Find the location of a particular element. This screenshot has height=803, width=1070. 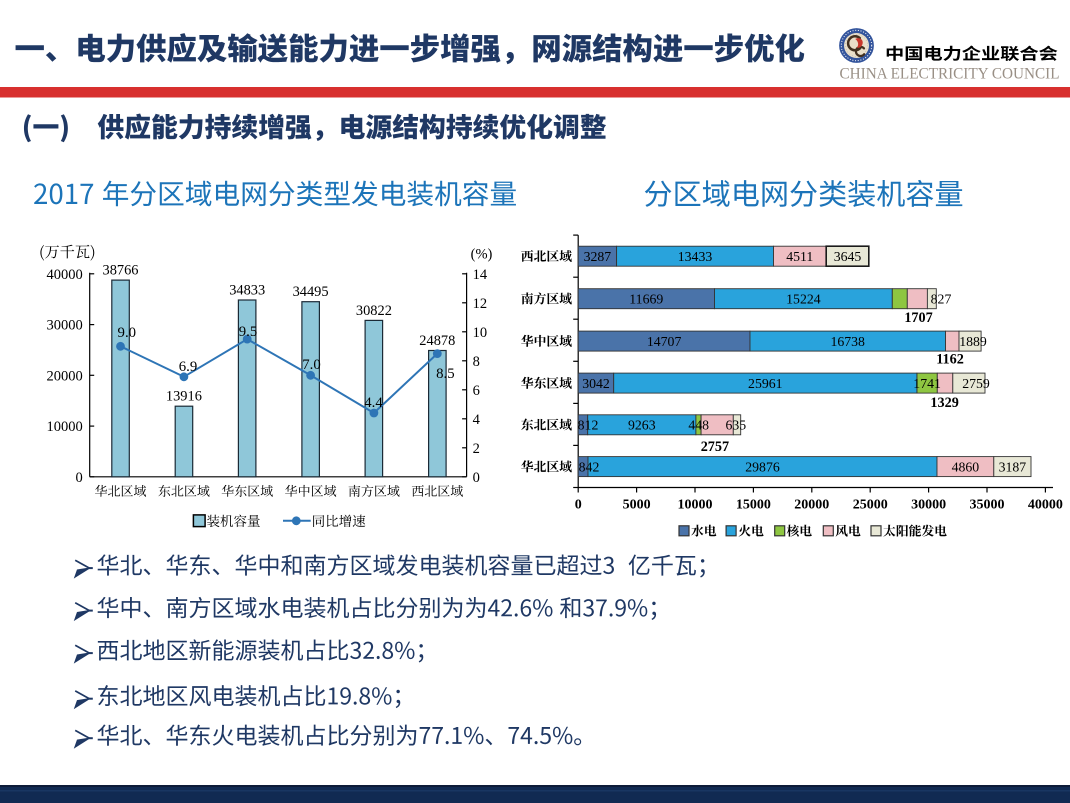

svg-text: 16738 is located at coordinates (847, 341).